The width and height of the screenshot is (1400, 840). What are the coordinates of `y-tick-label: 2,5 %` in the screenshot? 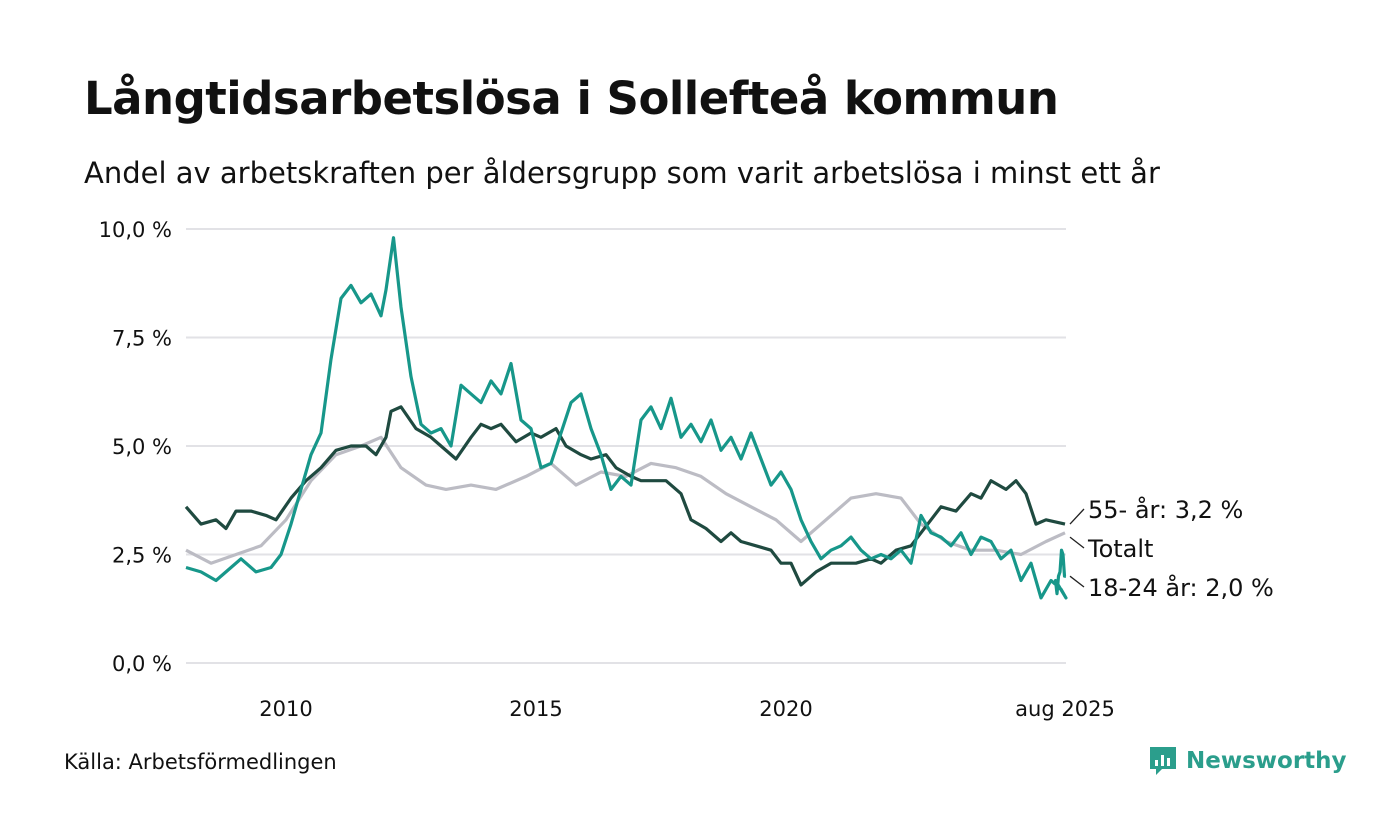 It's located at (142, 556).